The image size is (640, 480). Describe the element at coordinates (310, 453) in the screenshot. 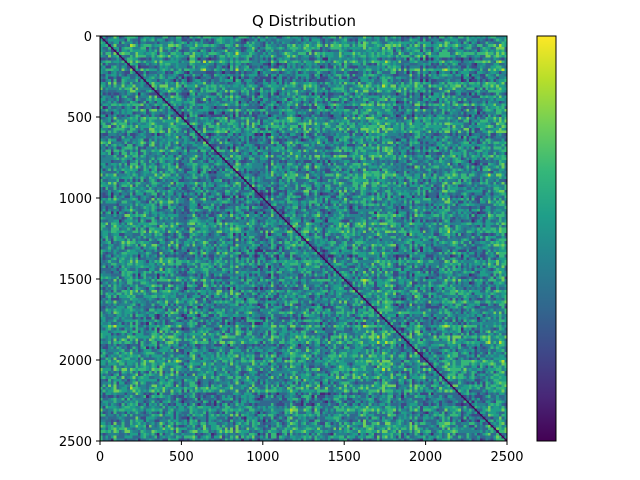

I see `x-axis: 0 500 1000 1500 2000 2500` at that location.